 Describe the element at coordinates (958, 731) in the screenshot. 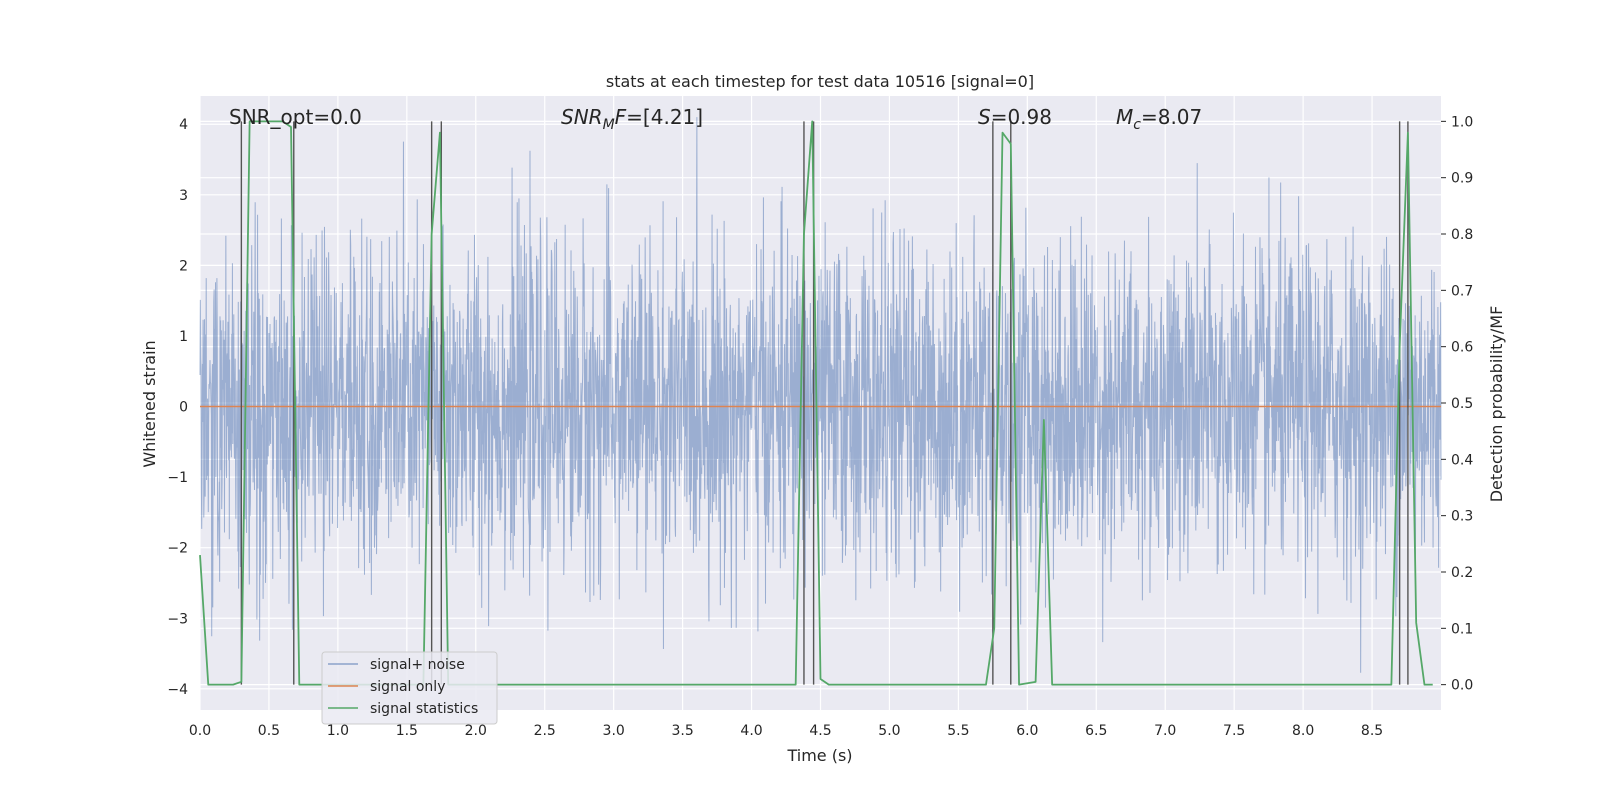

I see `x-tick-label: 5.5` at that location.